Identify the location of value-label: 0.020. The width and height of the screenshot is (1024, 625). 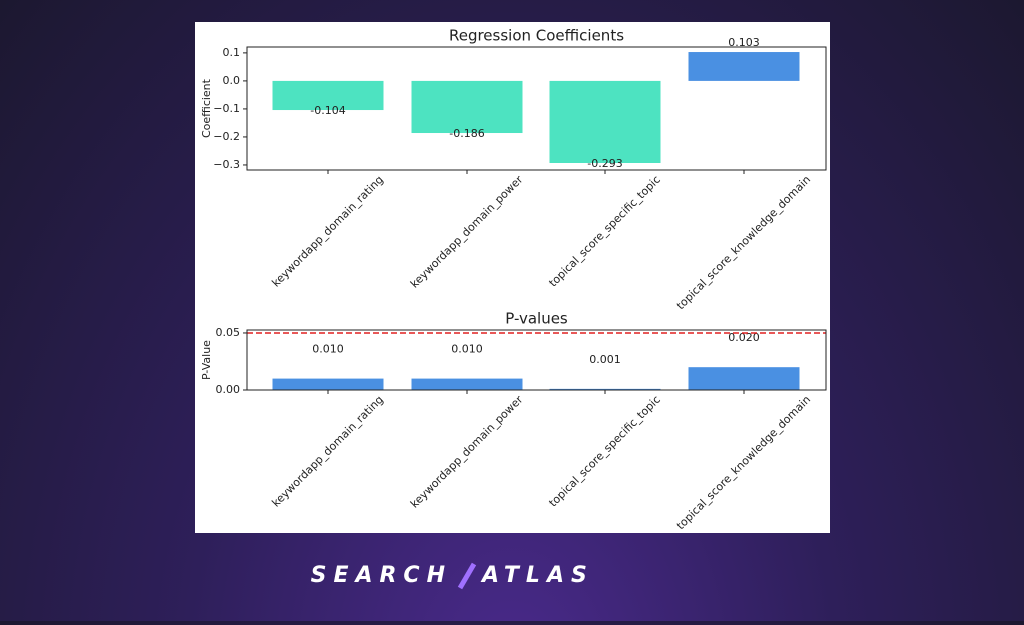
(744, 337).